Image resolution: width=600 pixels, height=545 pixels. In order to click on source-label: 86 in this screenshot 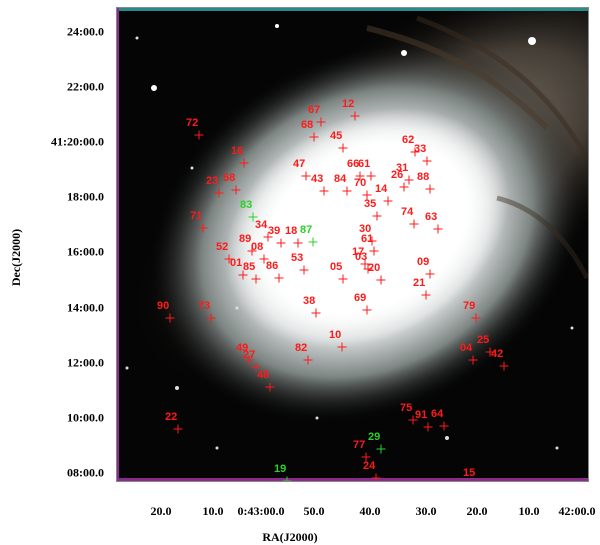, I will do `click(272, 266)`.